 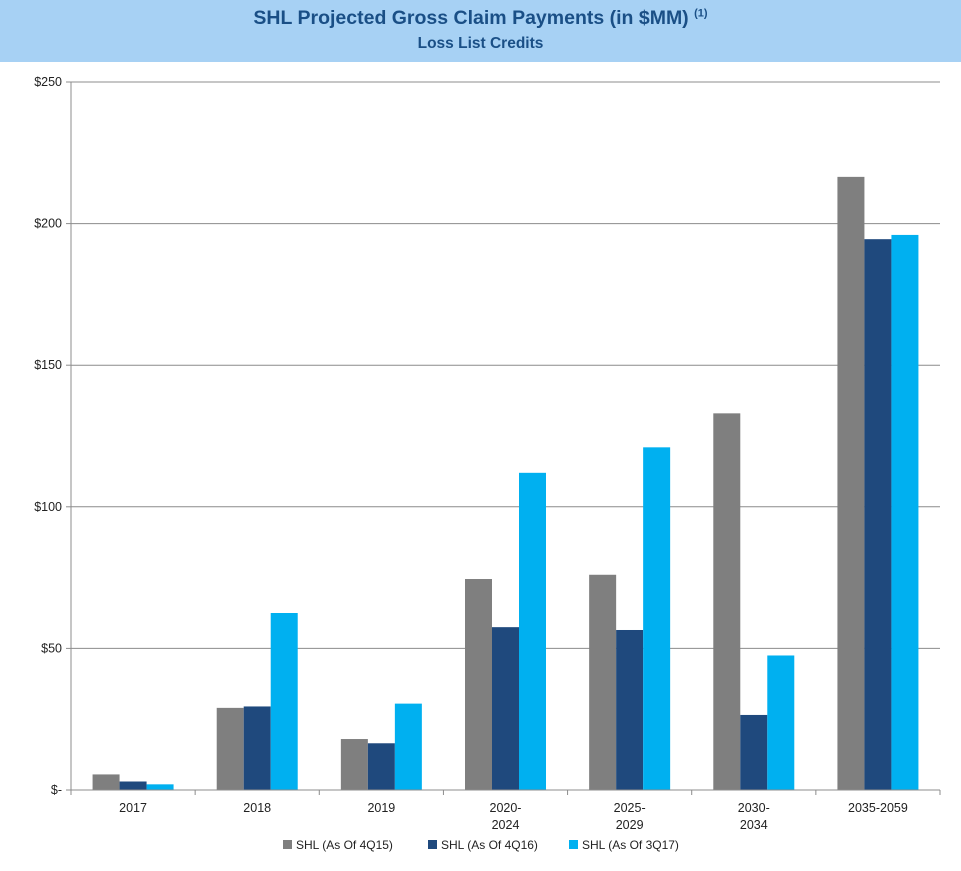 What do you see at coordinates (701, 13) in the screenshot?
I see `title-footnote-marker: (1)` at bounding box center [701, 13].